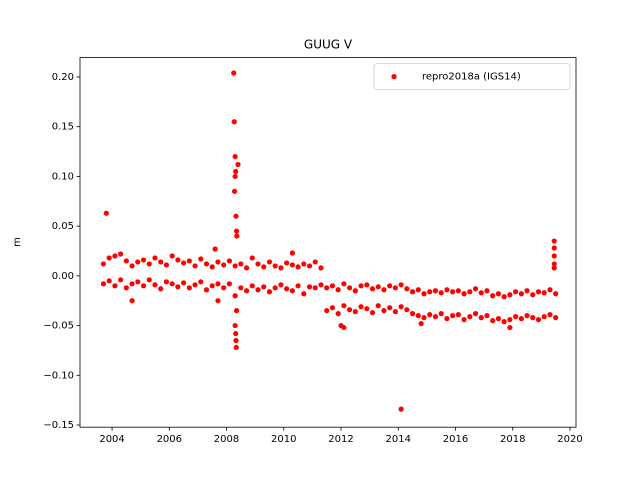 The height and width of the screenshot is (484, 640). What do you see at coordinates (63, 226) in the screenshot?
I see `y-tick-label: 0.05` at bounding box center [63, 226].